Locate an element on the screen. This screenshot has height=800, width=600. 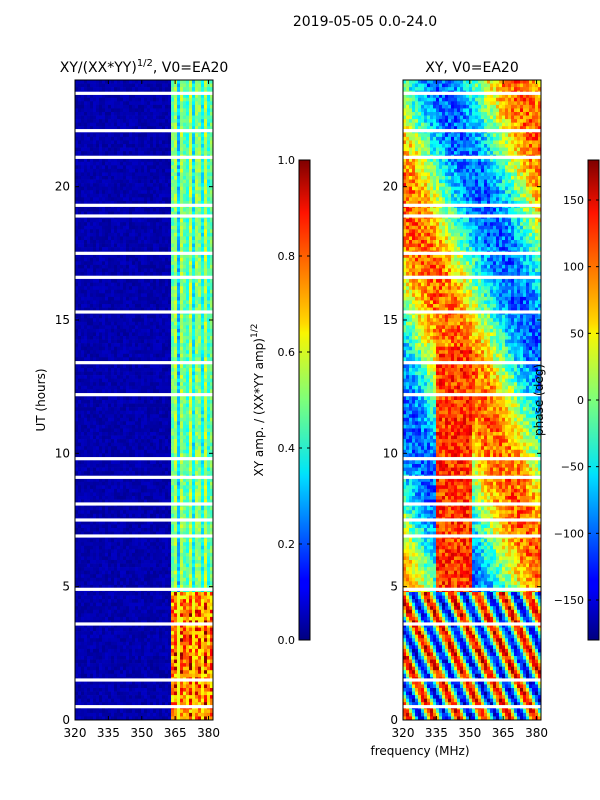
phase-colorbar: −150 −100 −50 0 50 100 150 phase (deg) is located at coordinates (566, 400).